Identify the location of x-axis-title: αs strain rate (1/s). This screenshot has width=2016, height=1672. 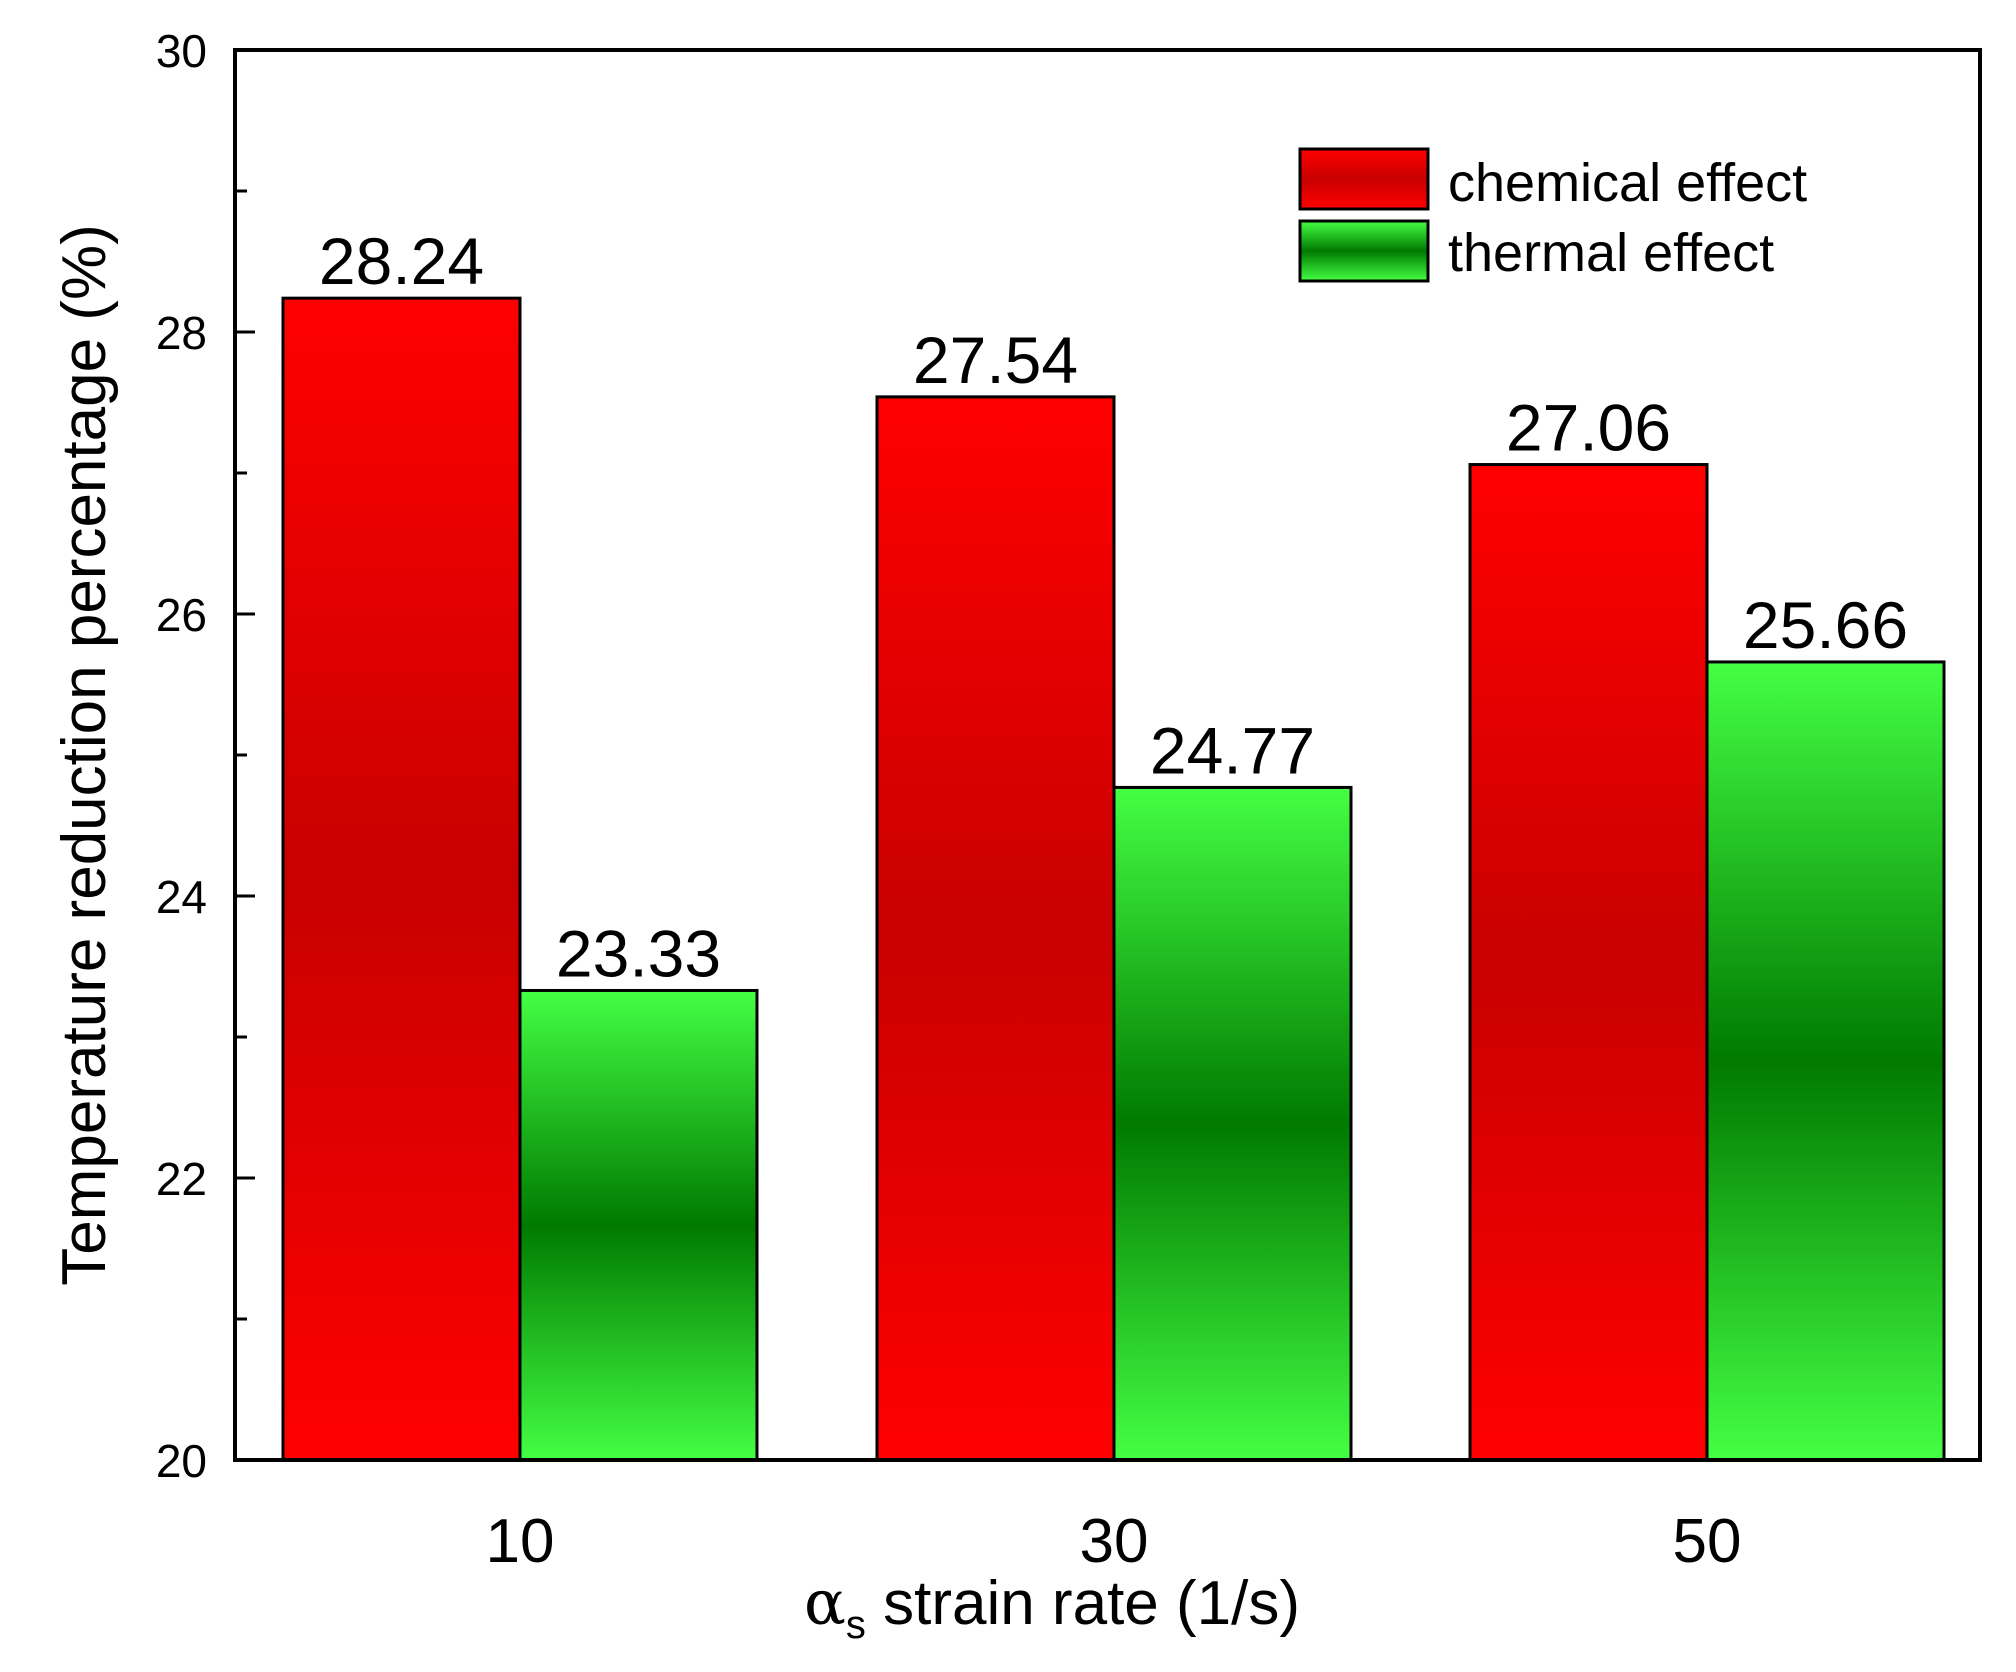
(1052, 1606).